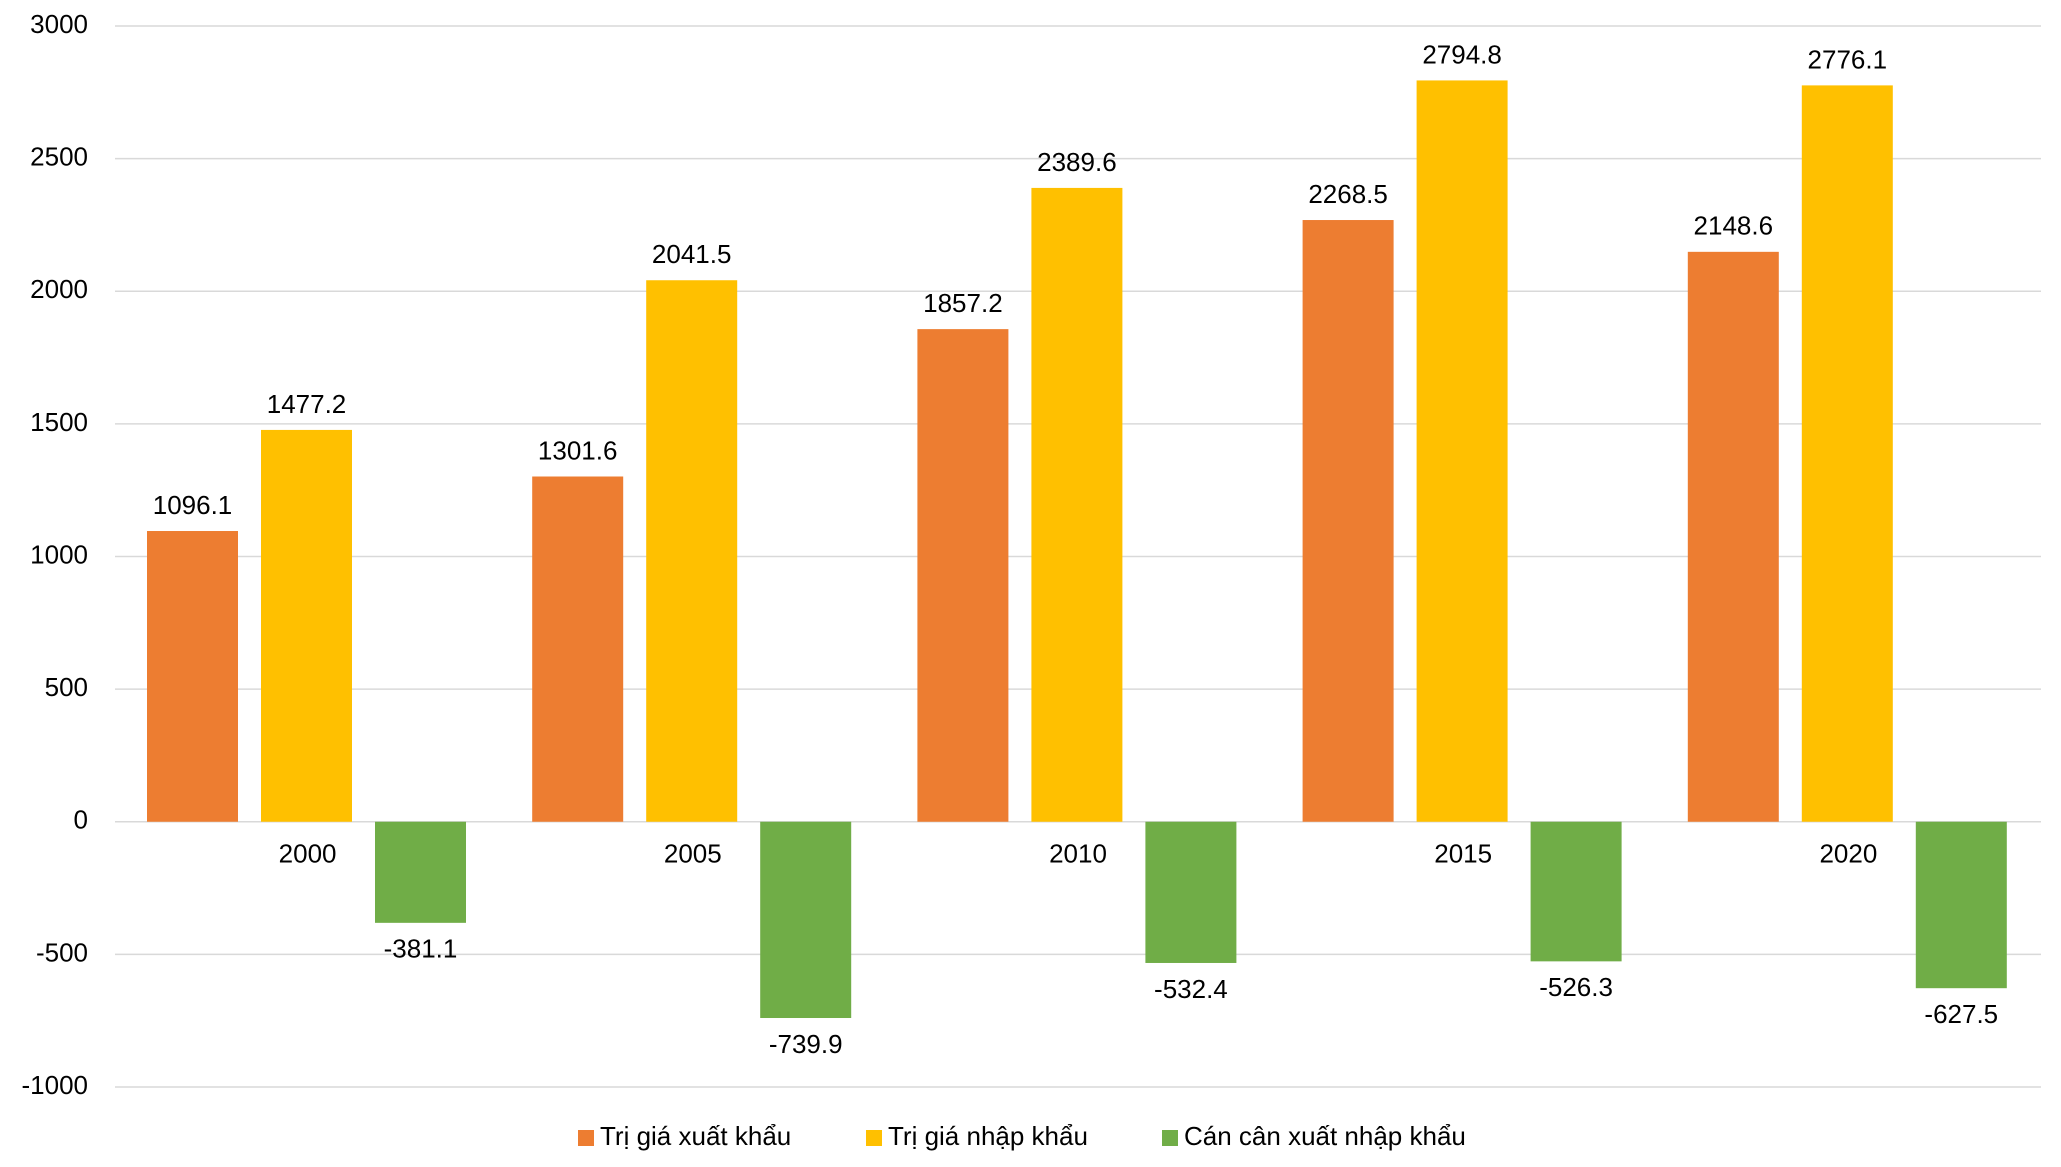 This screenshot has height=1167, width=2061. I want to click on legend-label: Trị giá xuất khẩu, so click(695, 1136).